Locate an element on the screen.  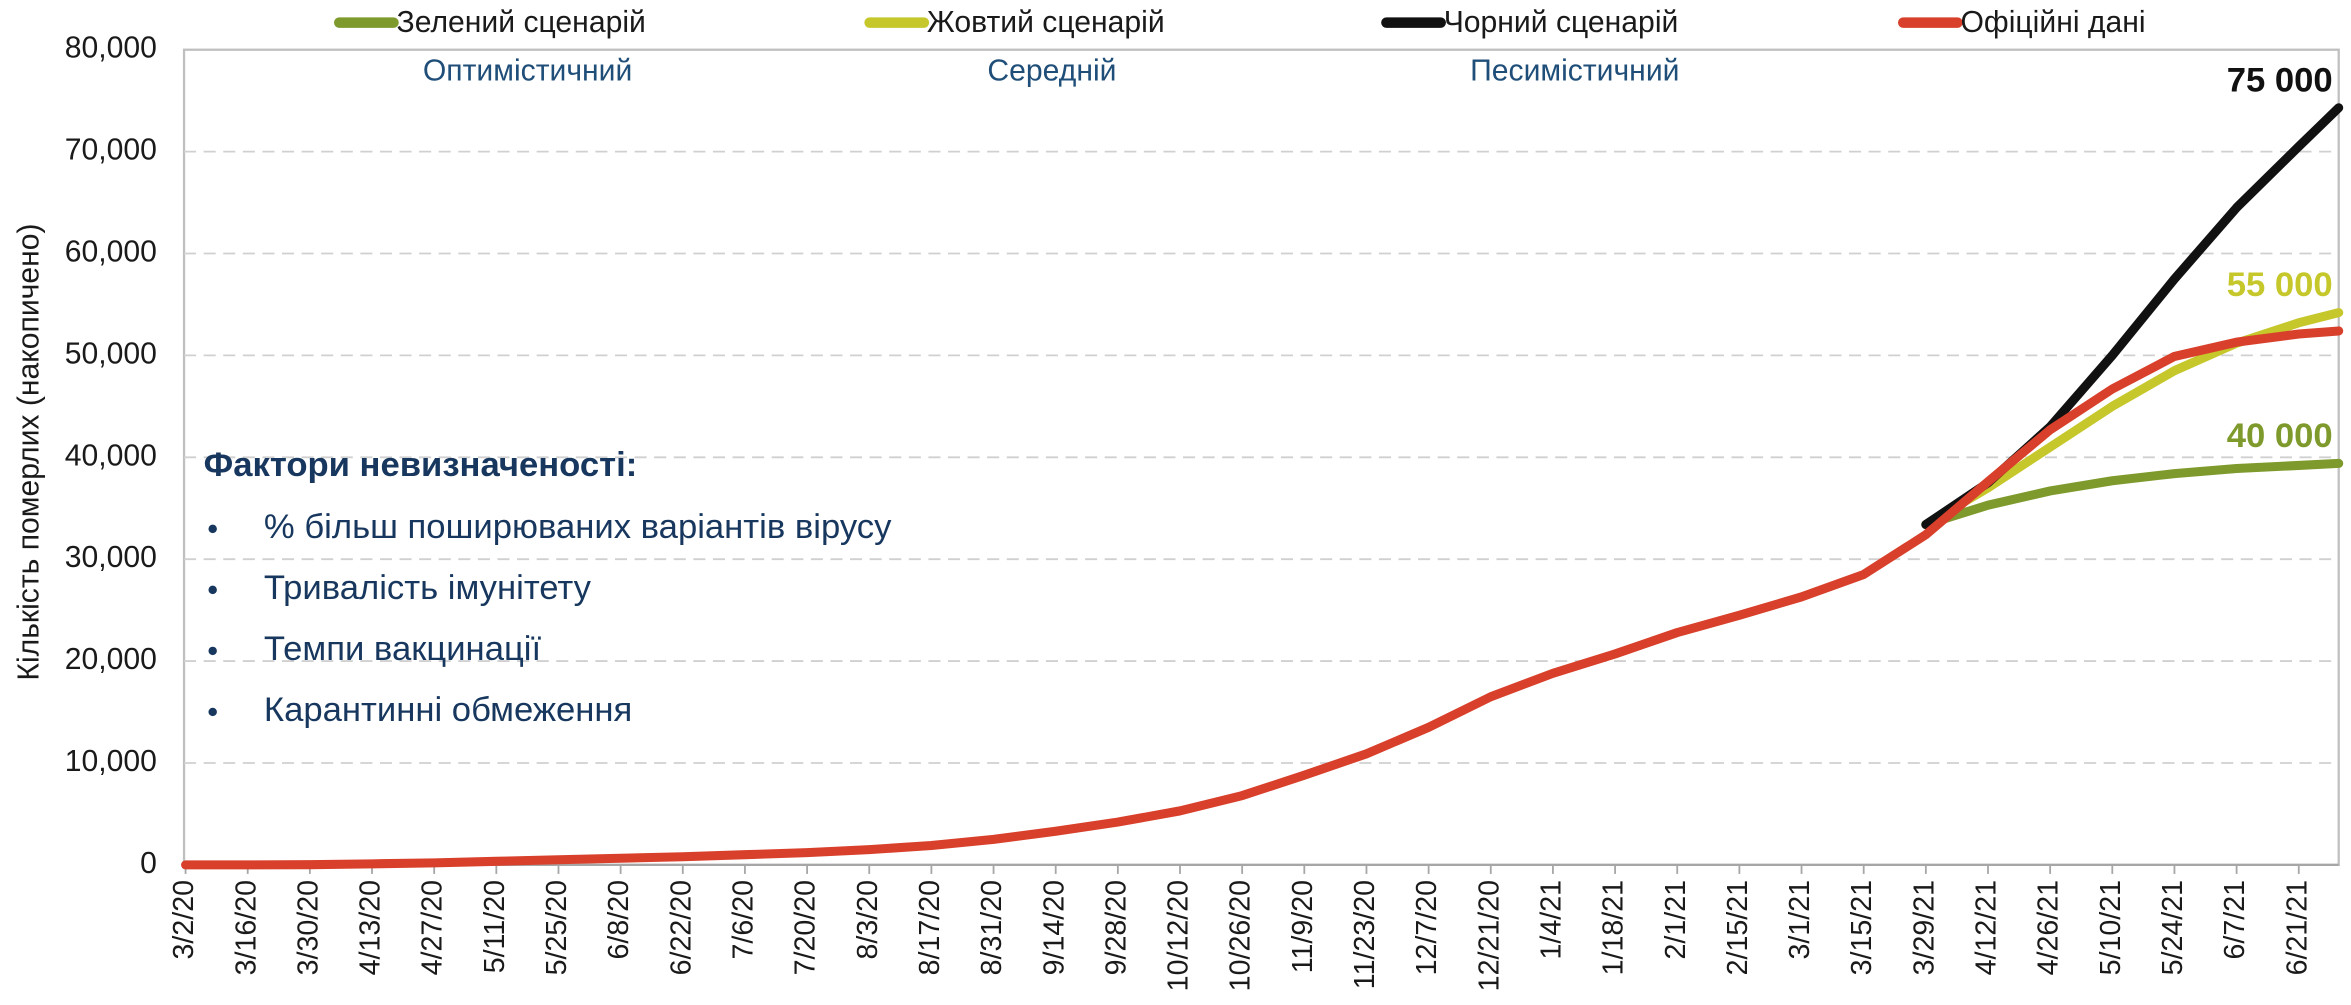
x-tick-label: 9/28/20 is located at coordinates (1116, 927).